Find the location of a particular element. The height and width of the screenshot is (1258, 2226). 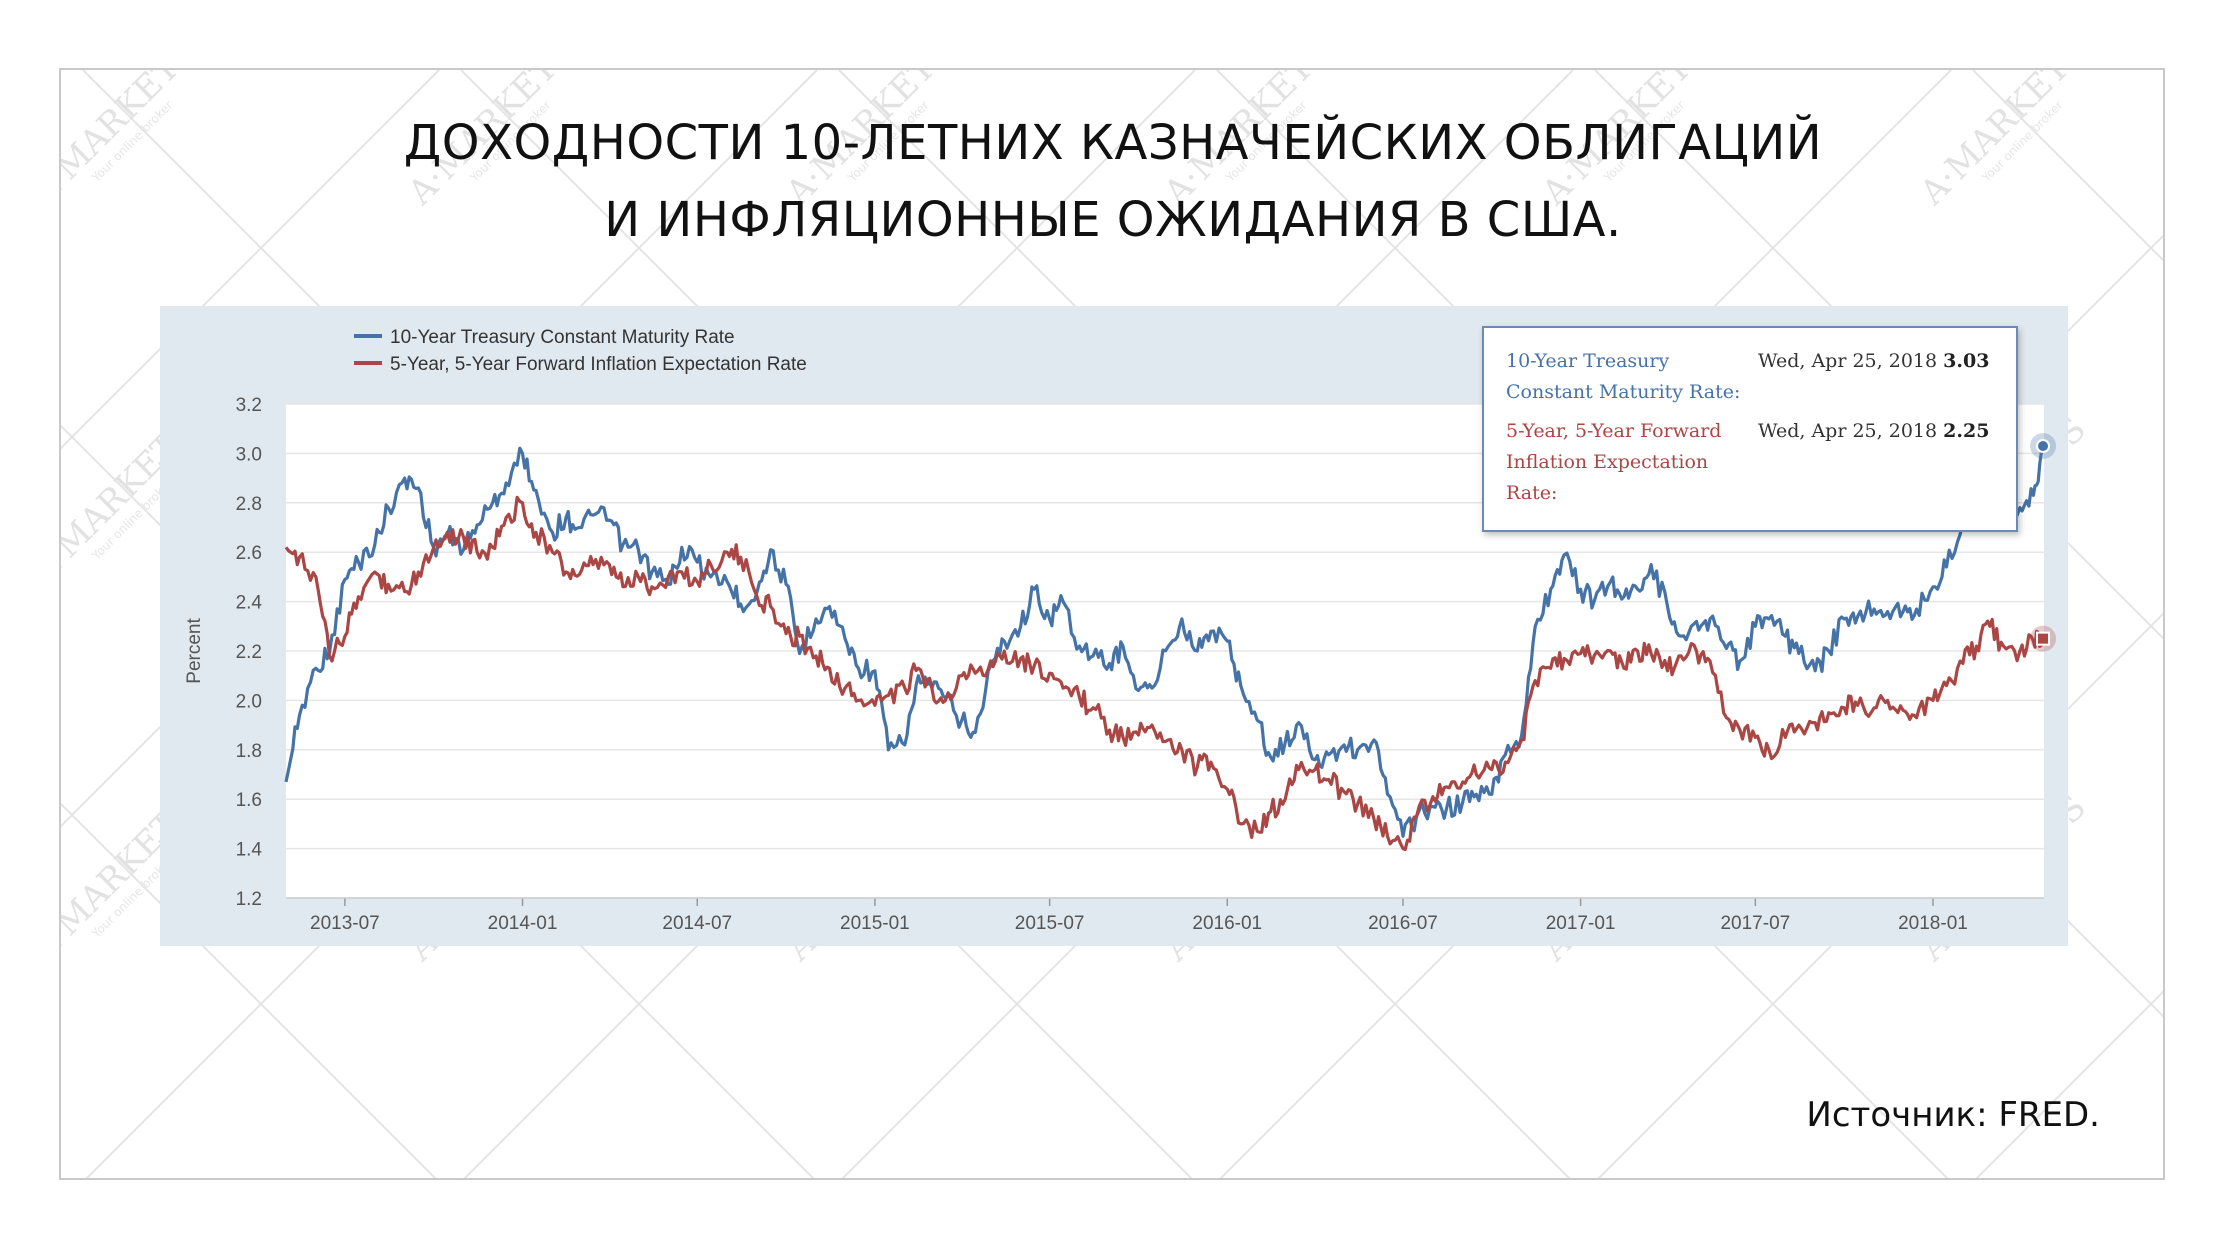

y-tick-label: 3.2 is located at coordinates (249, 405).